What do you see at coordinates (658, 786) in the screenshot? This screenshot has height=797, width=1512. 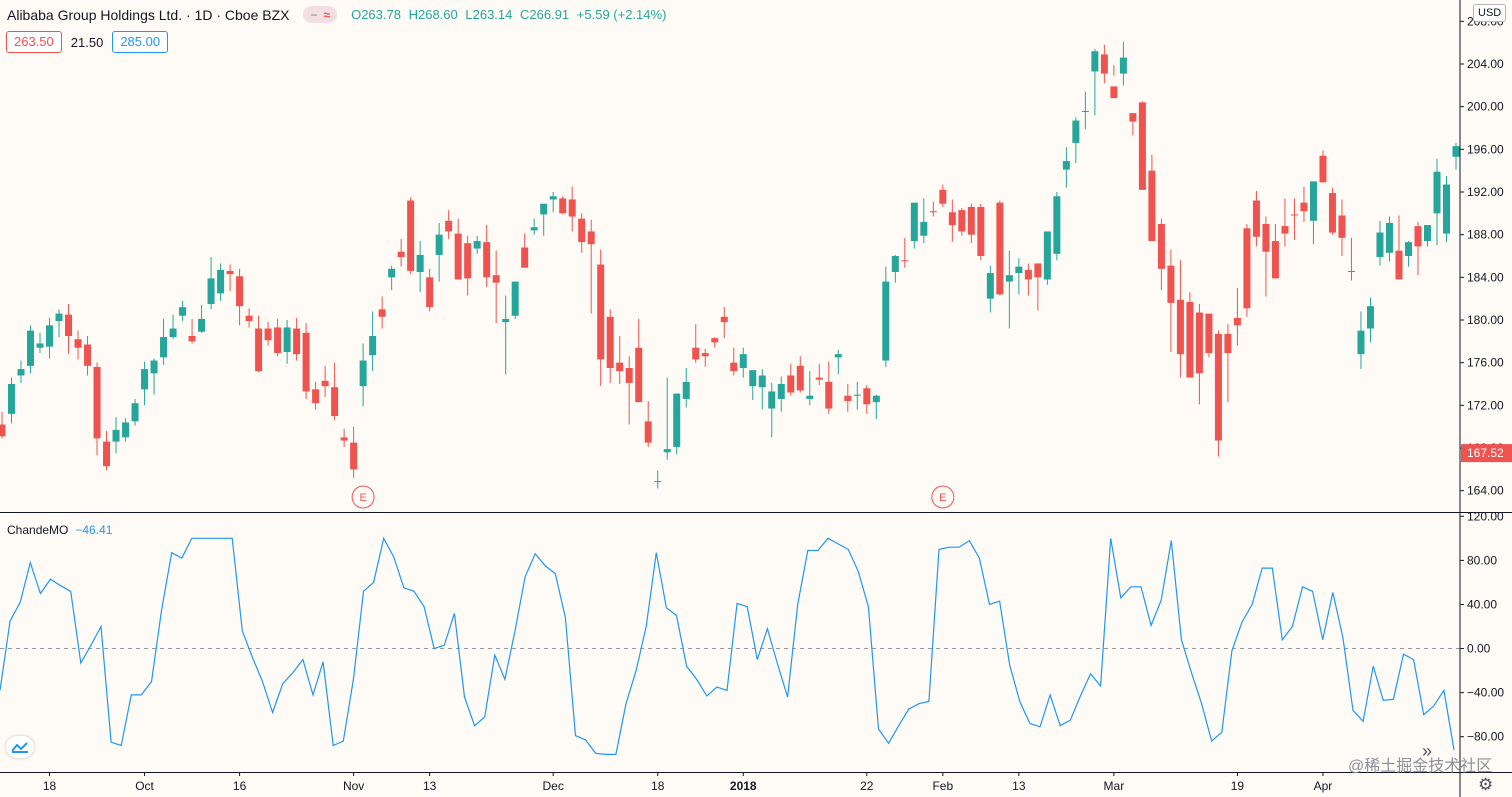 I see `time-tick-label: 18` at bounding box center [658, 786].